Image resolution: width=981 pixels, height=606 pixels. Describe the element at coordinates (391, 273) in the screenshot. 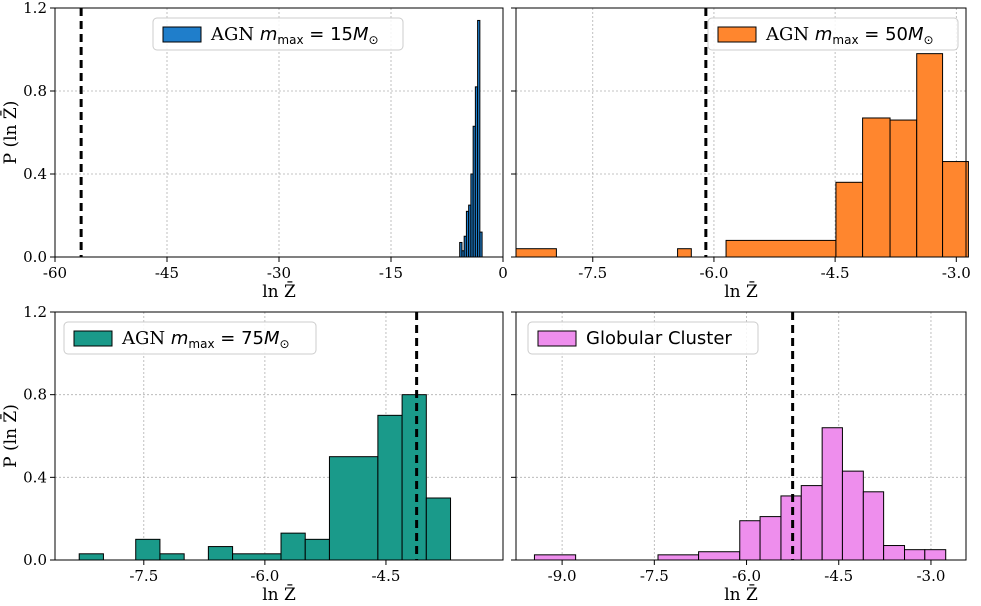

I see `x-tick-label: -15` at that location.